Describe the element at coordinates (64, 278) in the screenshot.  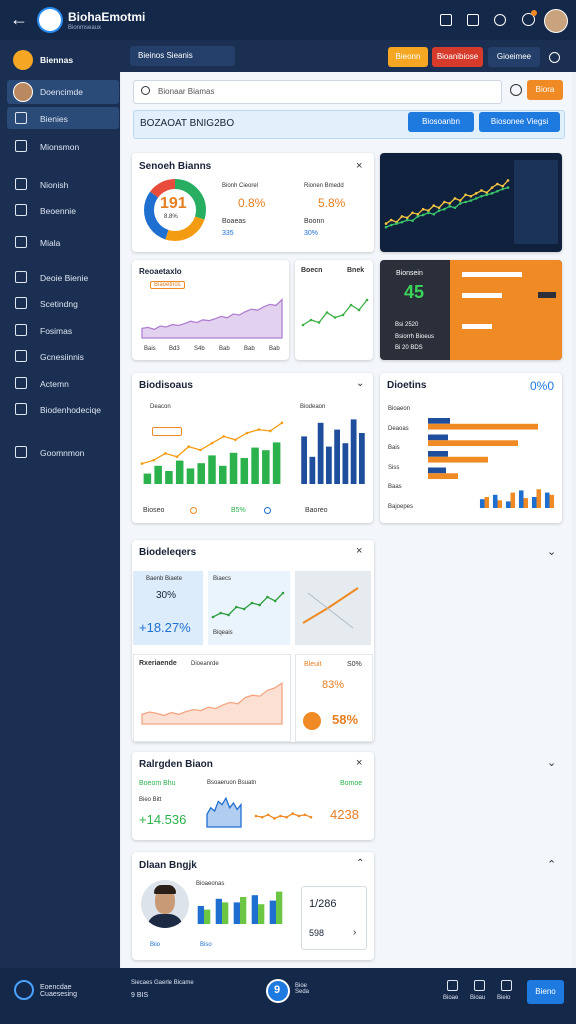
I see `nav-item: Deoie Bienie` at that location.